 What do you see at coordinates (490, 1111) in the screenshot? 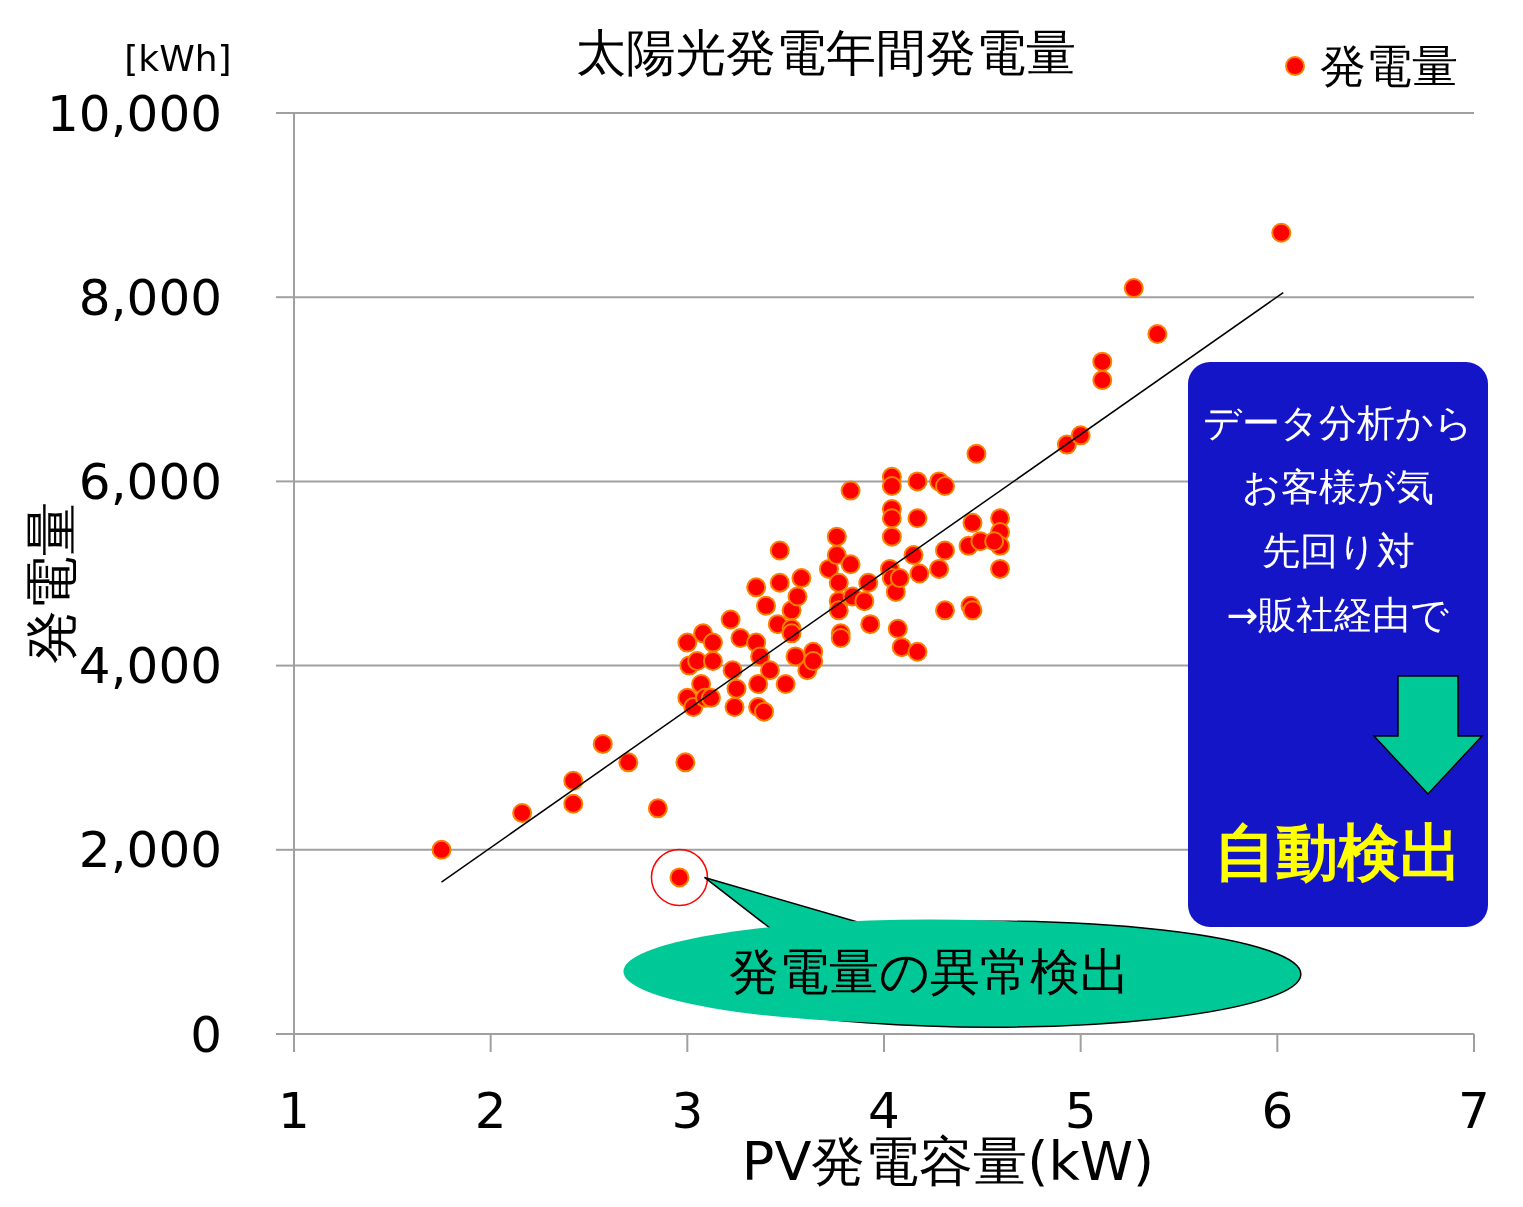
I see `x-tick-label: 2` at bounding box center [490, 1111].